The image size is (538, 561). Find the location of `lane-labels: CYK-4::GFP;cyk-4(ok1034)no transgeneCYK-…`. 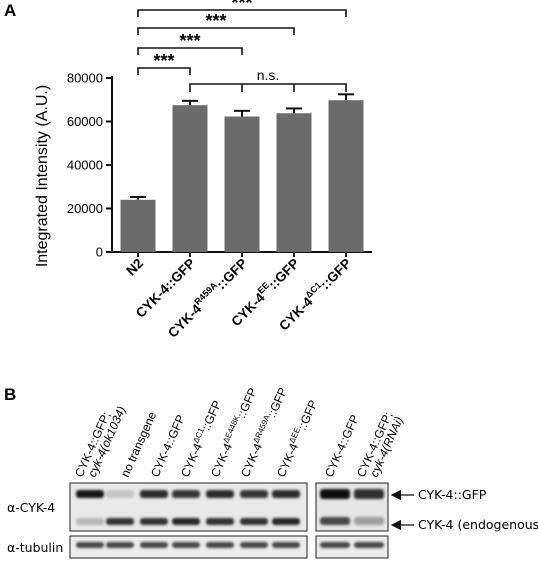

lane-labels: CYK-4::GFP;cyk-4(ok1034)no transgeneCYK-… is located at coordinates (239, 432).